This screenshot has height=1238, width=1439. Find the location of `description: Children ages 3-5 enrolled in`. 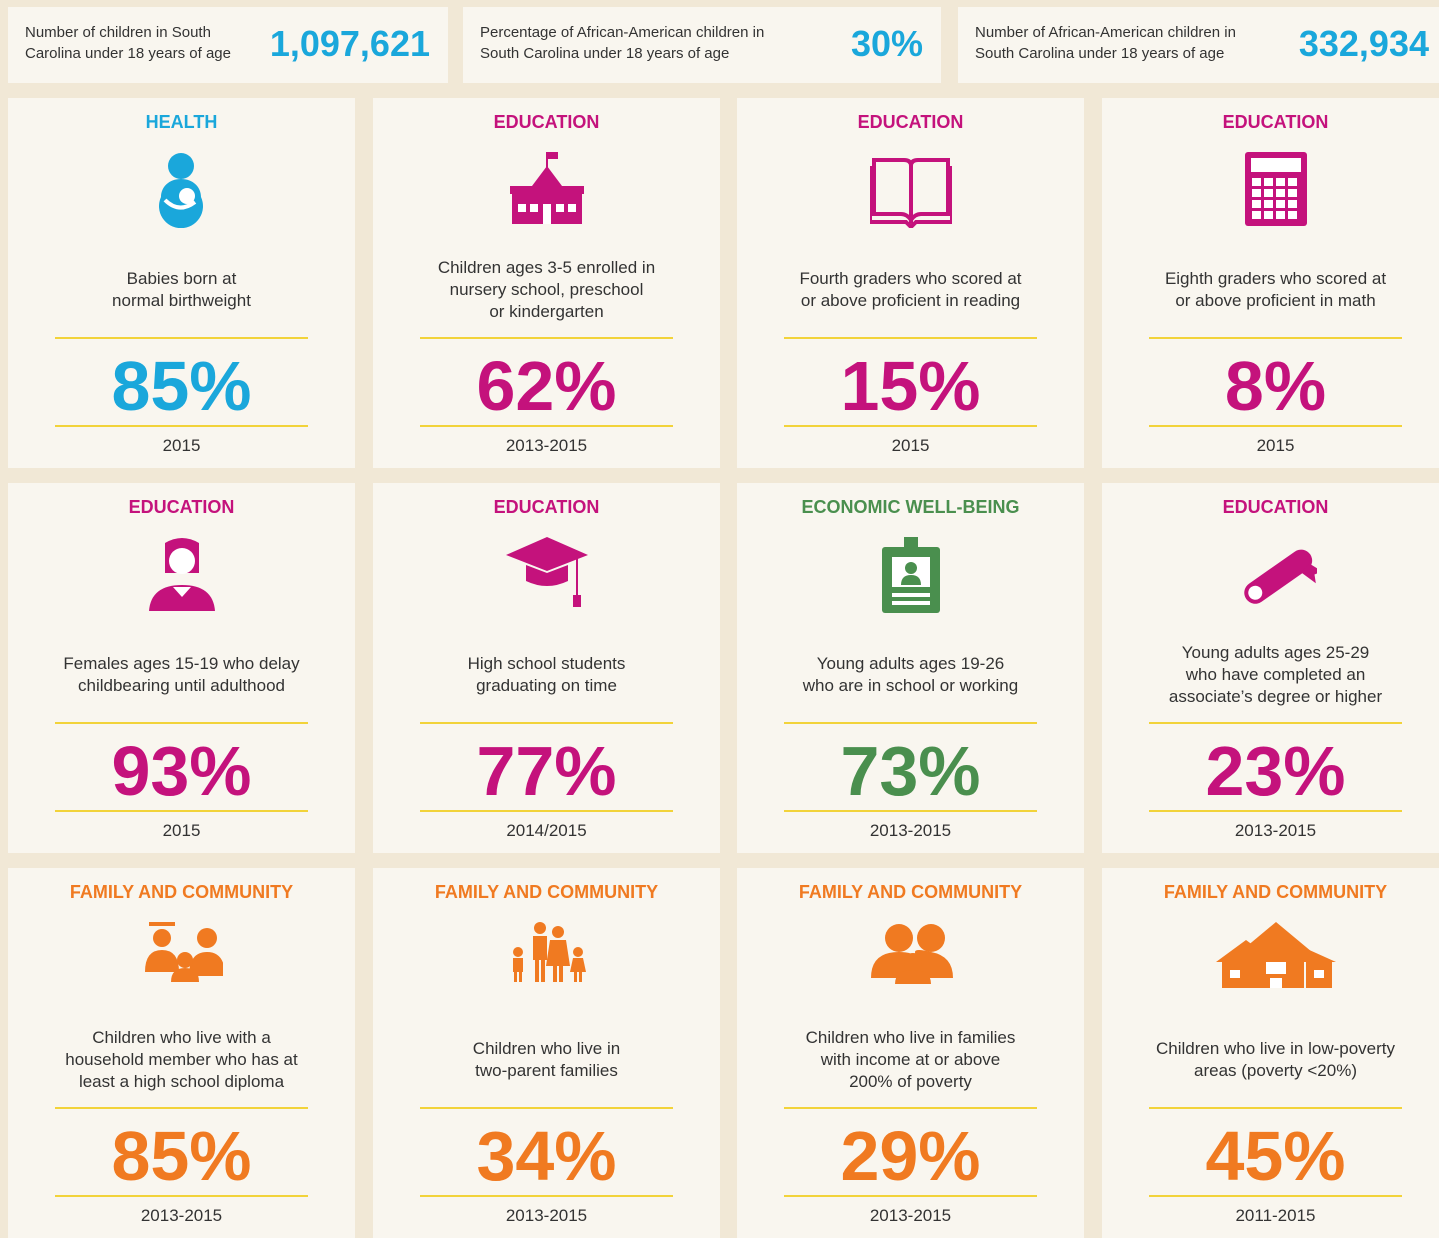

description: Children ages 3-5 enrolled in is located at coordinates (546, 267).